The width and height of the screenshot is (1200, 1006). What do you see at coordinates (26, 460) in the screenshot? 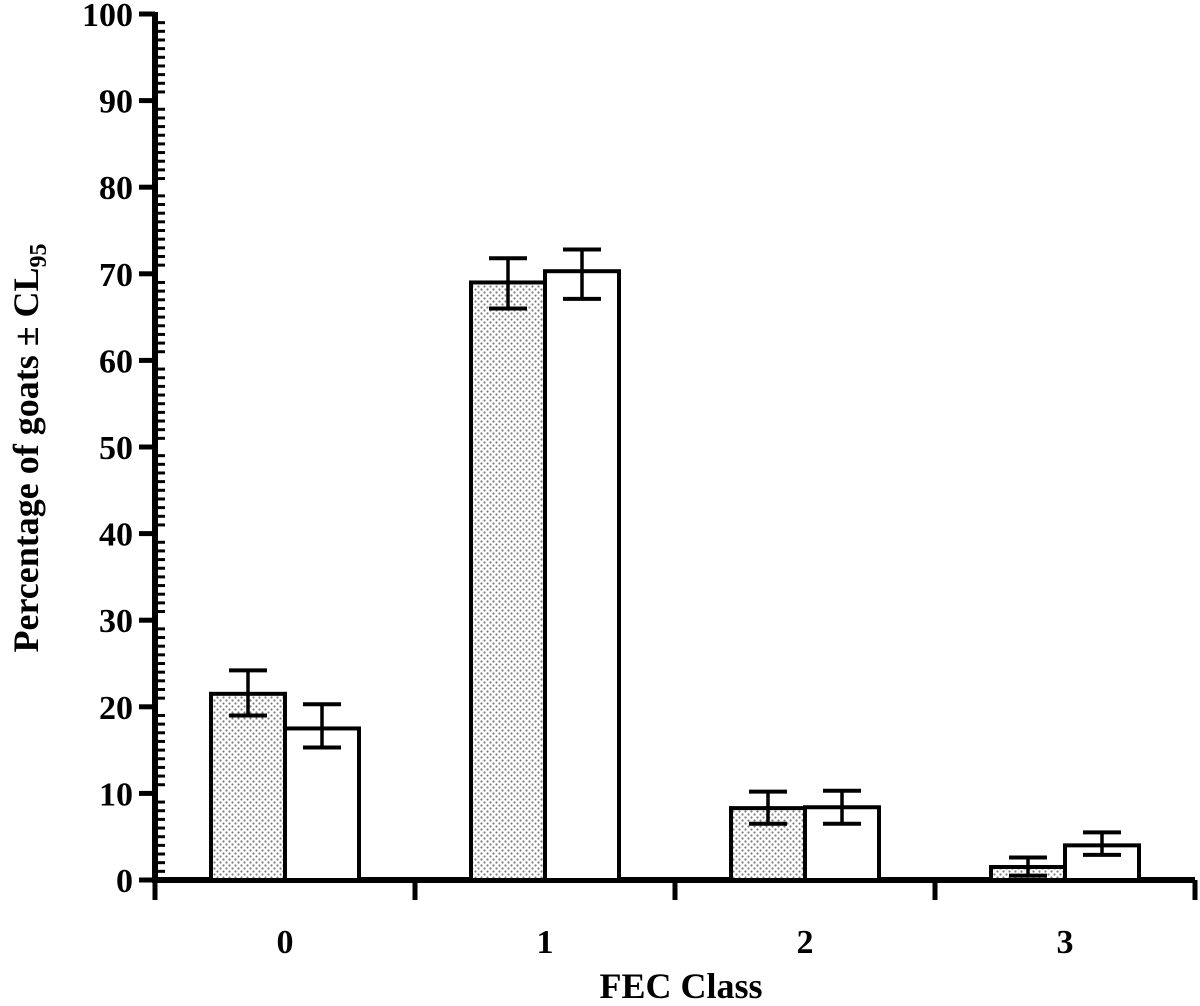
I see `y-axis-title-main: Percentage of goats ± CL` at bounding box center [26, 460].